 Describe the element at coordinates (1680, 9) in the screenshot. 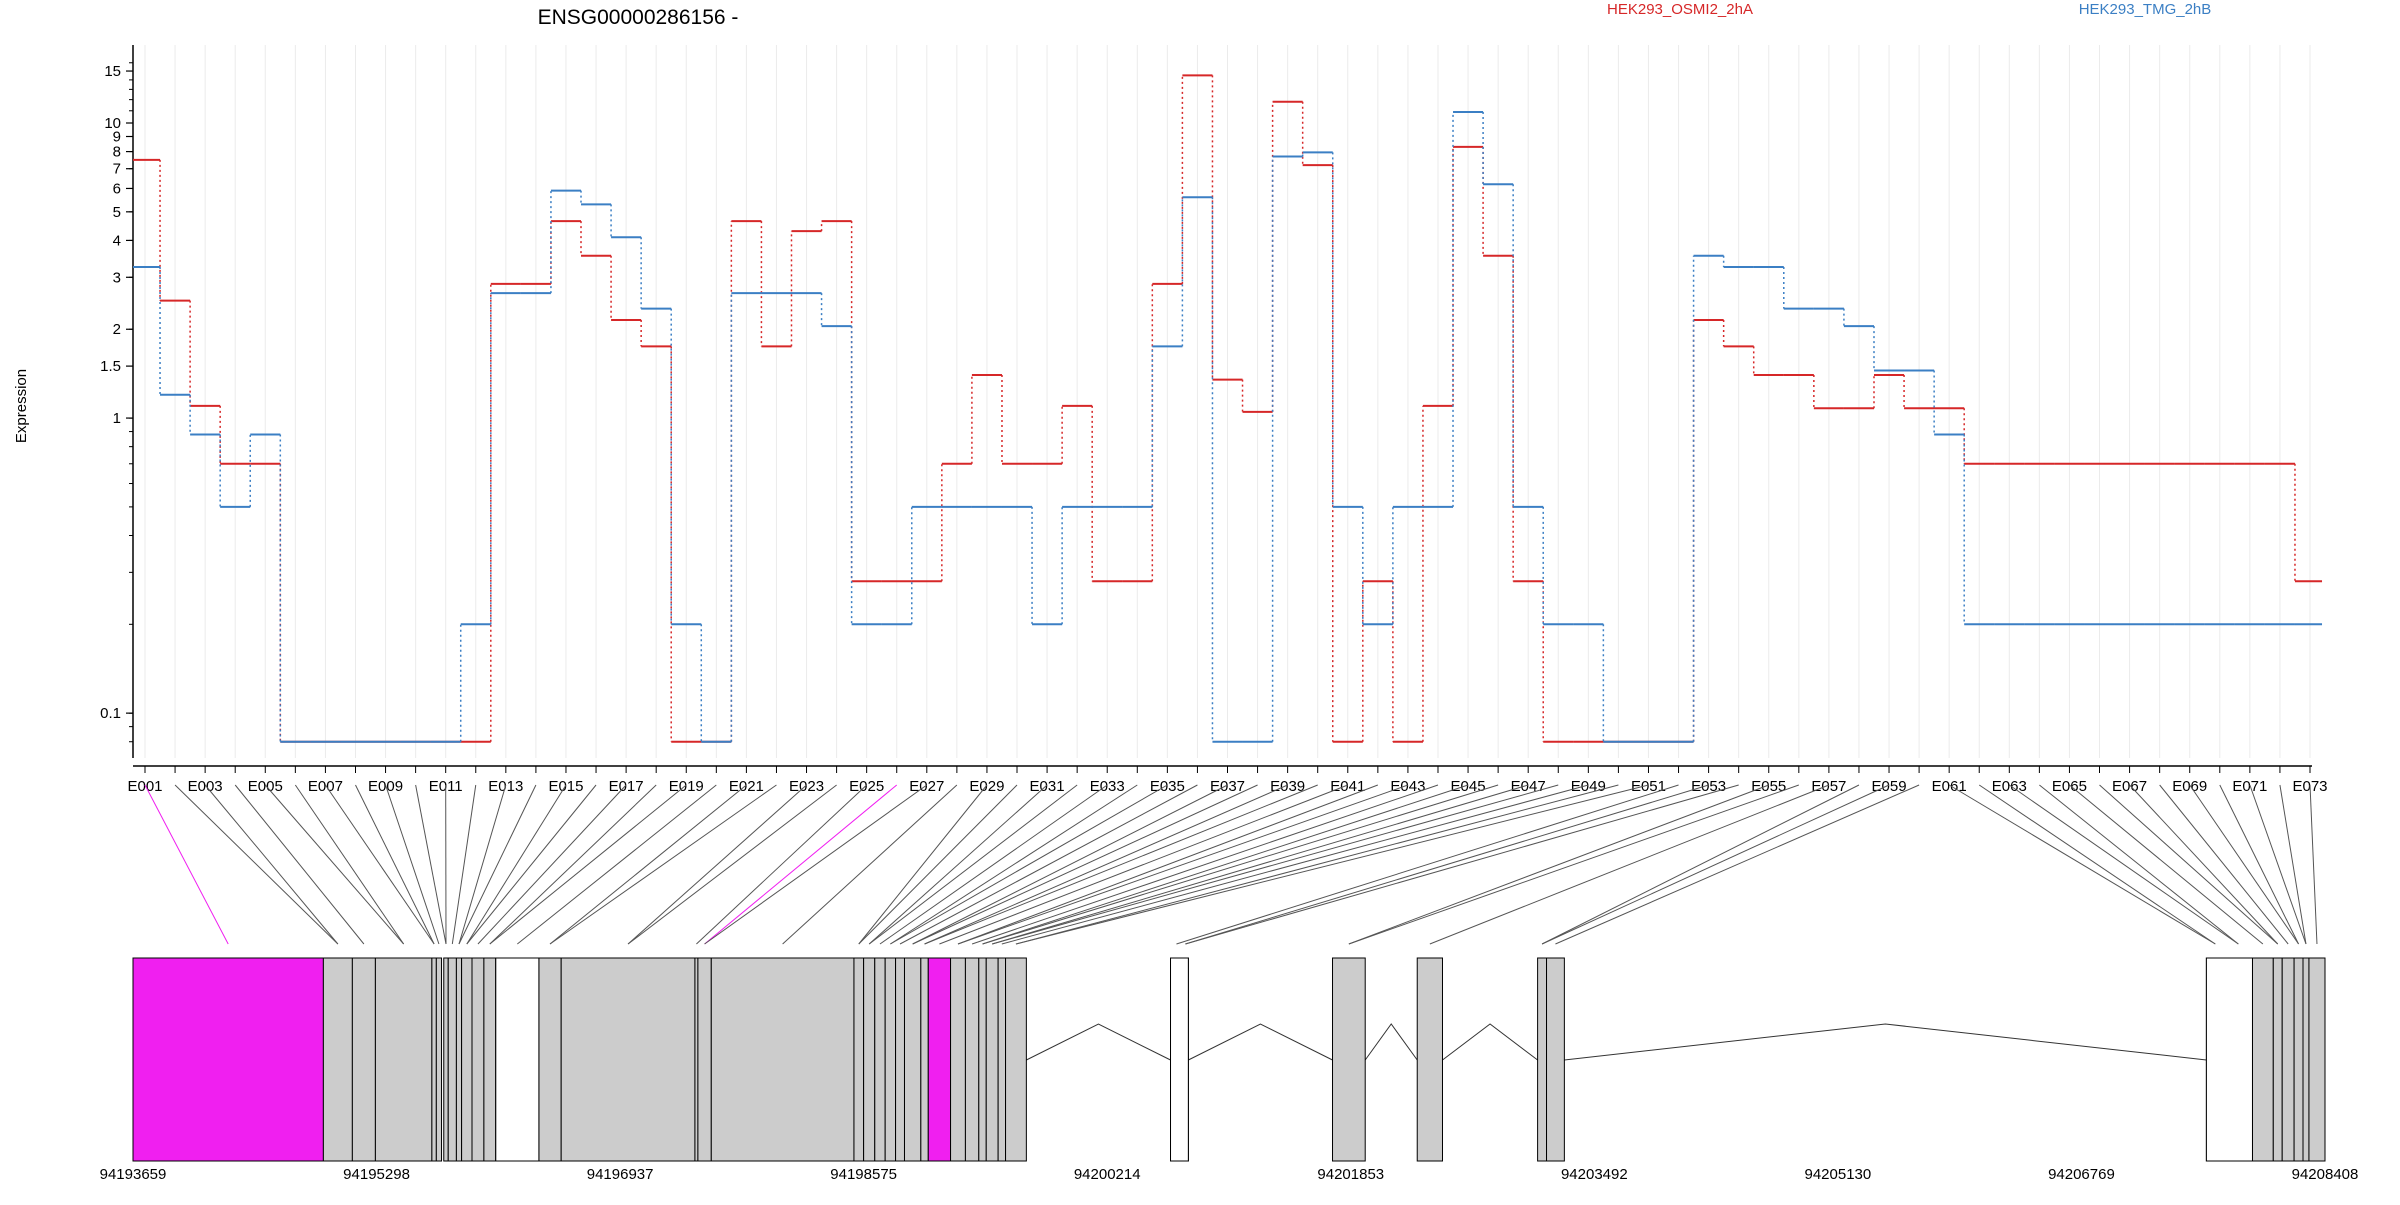

I see `legend-label-series-1: HEK293_OSMI2_2hA` at that location.